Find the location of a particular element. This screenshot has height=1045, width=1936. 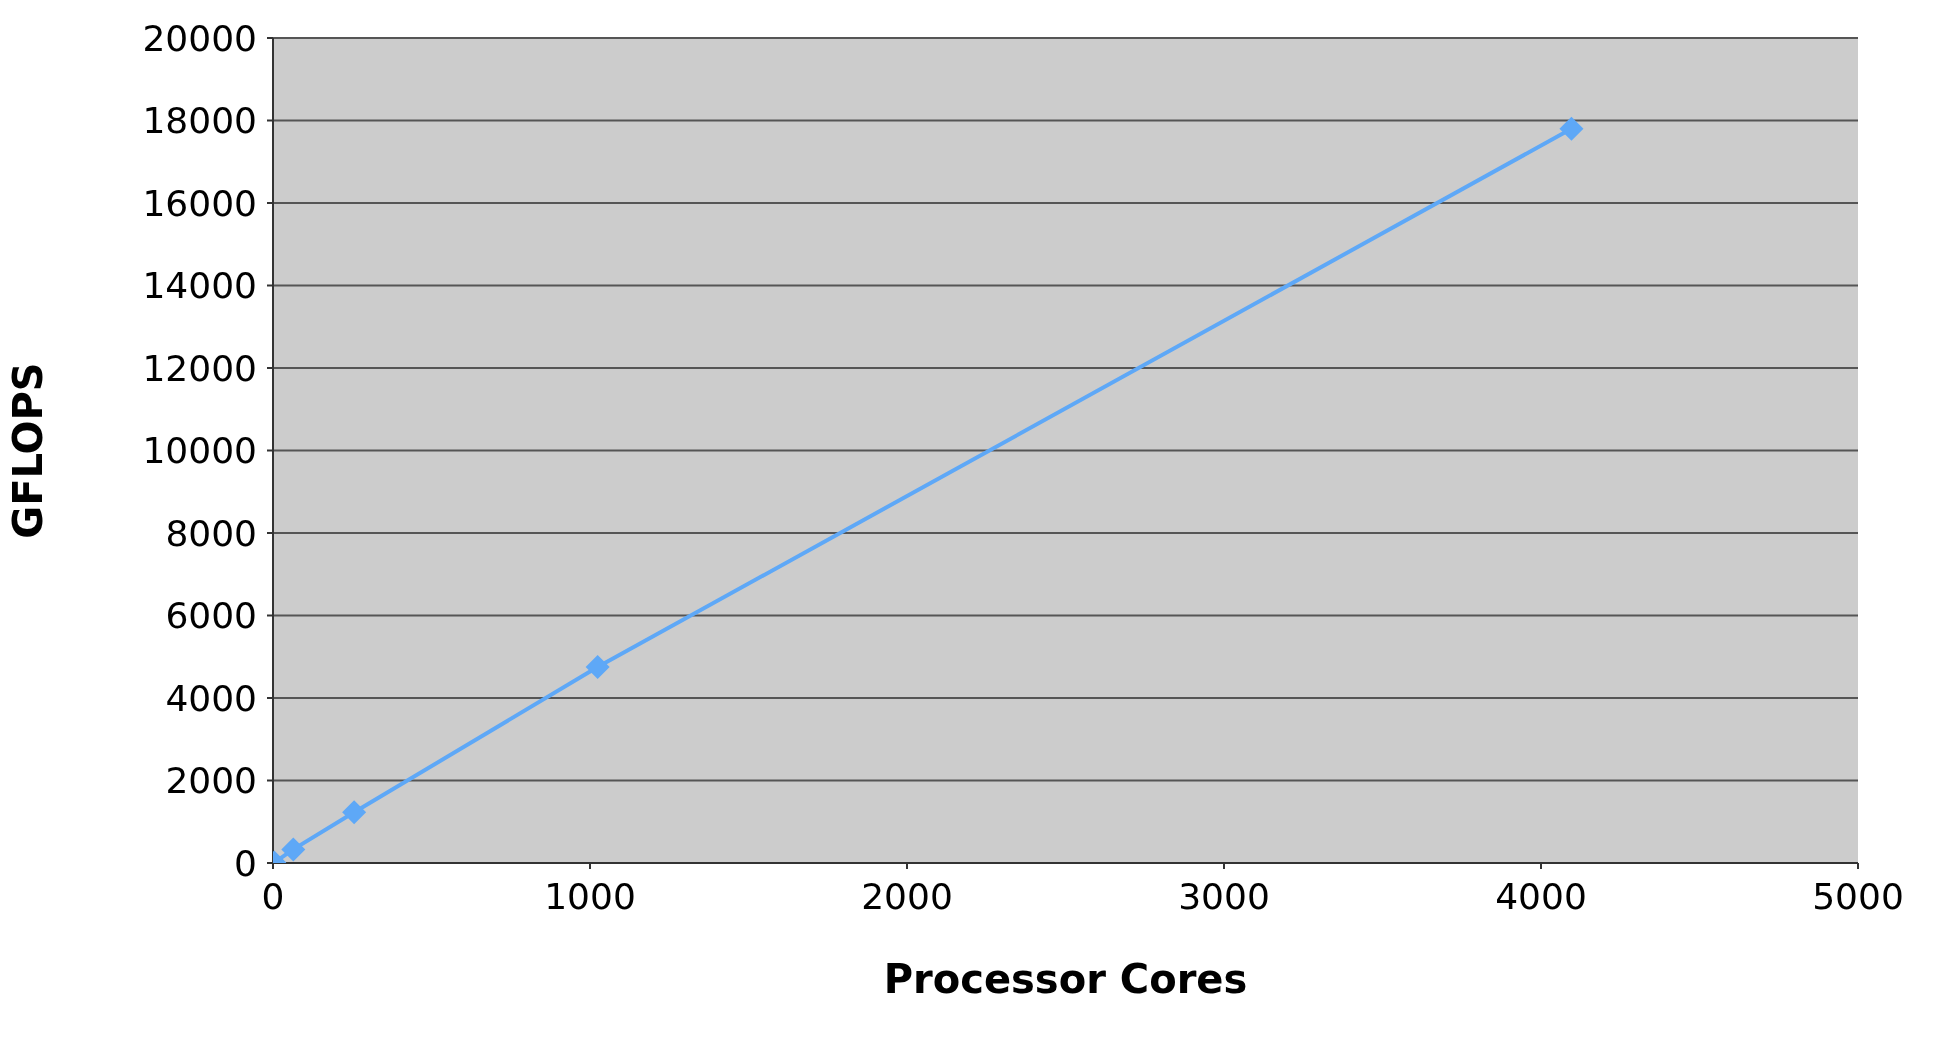

y-tick-label: 10000 is located at coordinates (199, 451).